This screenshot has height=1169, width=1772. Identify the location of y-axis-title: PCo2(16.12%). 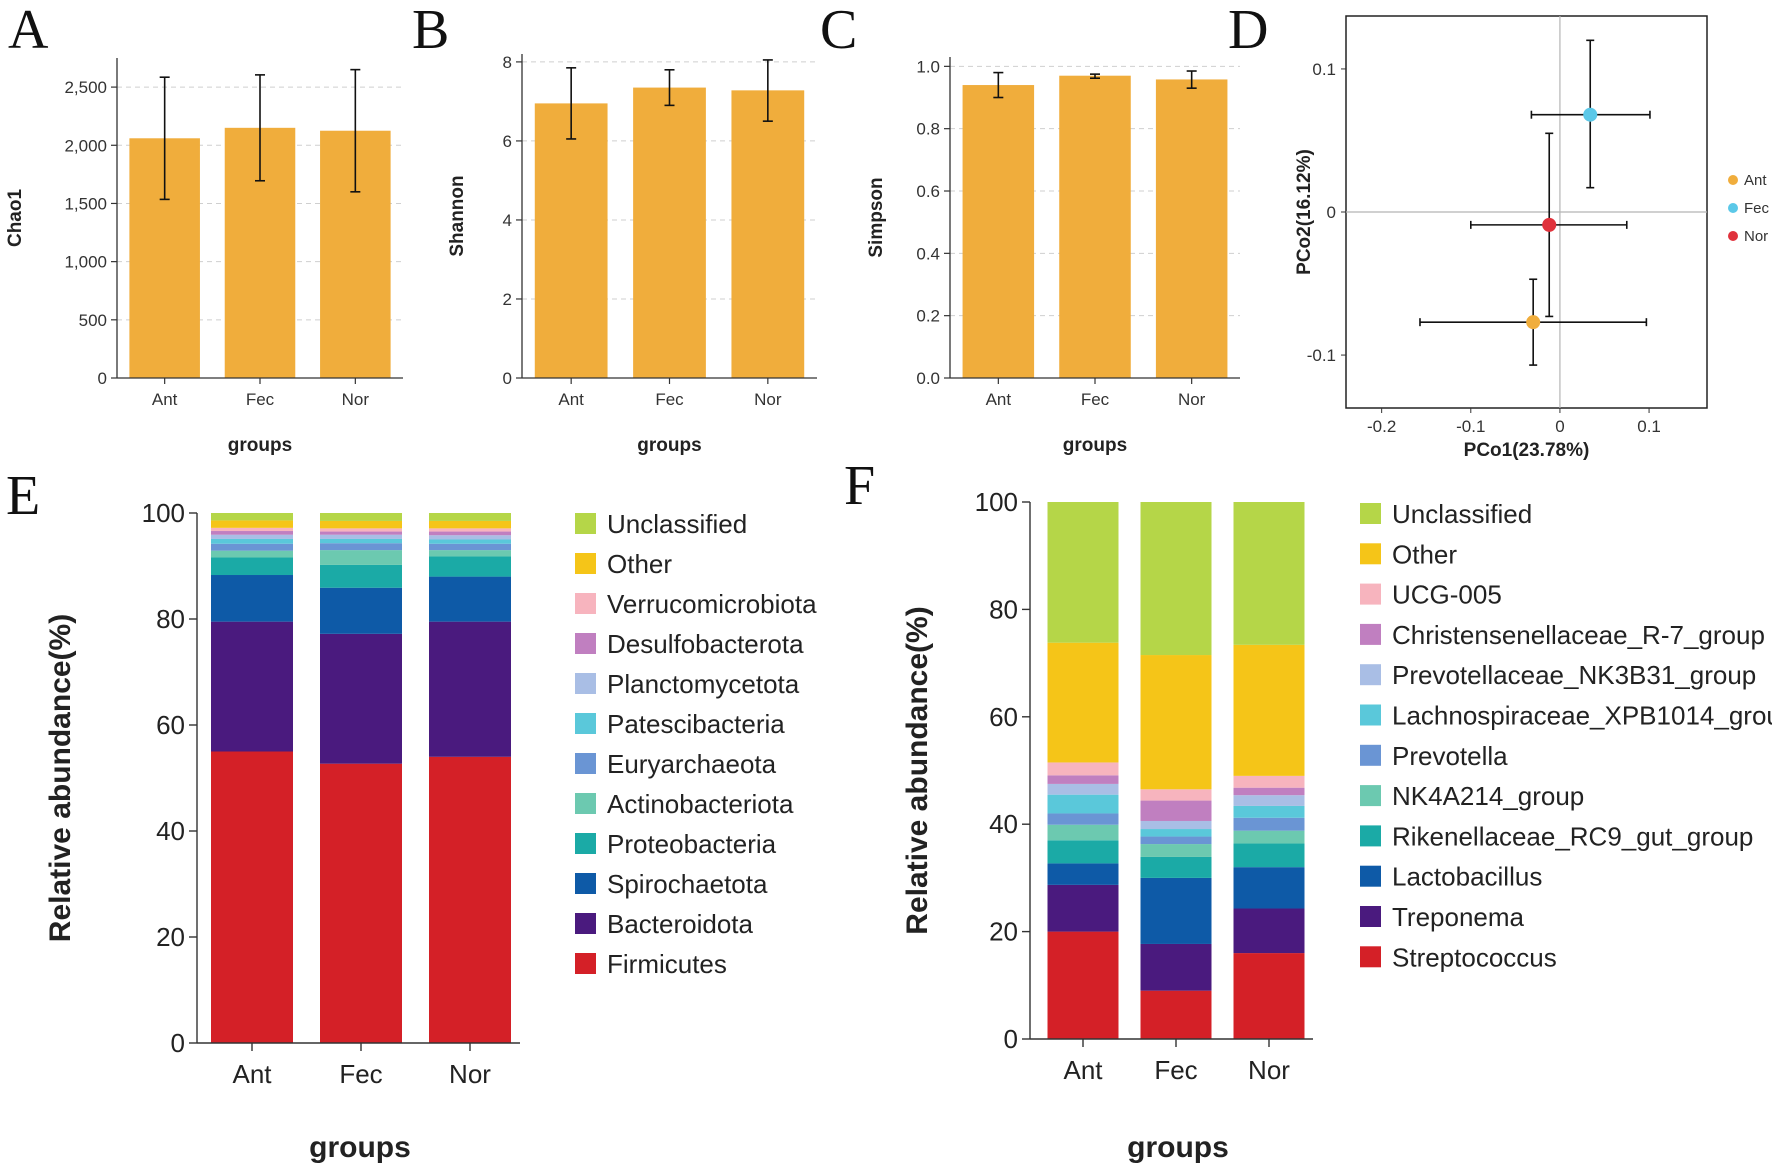
(1304, 212).